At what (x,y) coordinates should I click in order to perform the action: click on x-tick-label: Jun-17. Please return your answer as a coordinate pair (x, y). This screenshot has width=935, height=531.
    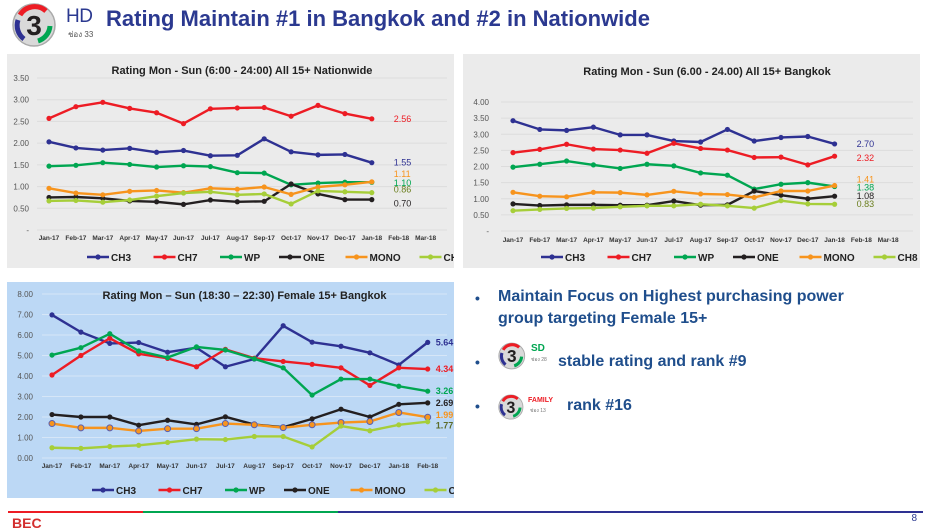
    Looking at the image, I should click on (183, 238).